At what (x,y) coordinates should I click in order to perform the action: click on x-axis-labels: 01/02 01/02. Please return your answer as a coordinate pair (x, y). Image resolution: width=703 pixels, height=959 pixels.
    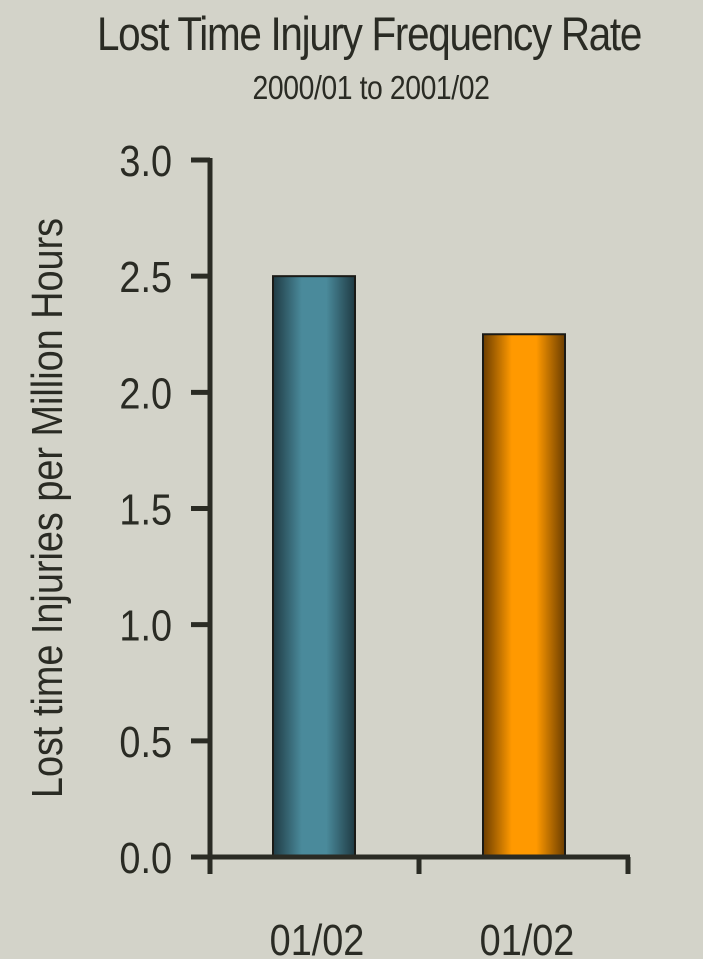
    Looking at the image, I should click on (422, 937).